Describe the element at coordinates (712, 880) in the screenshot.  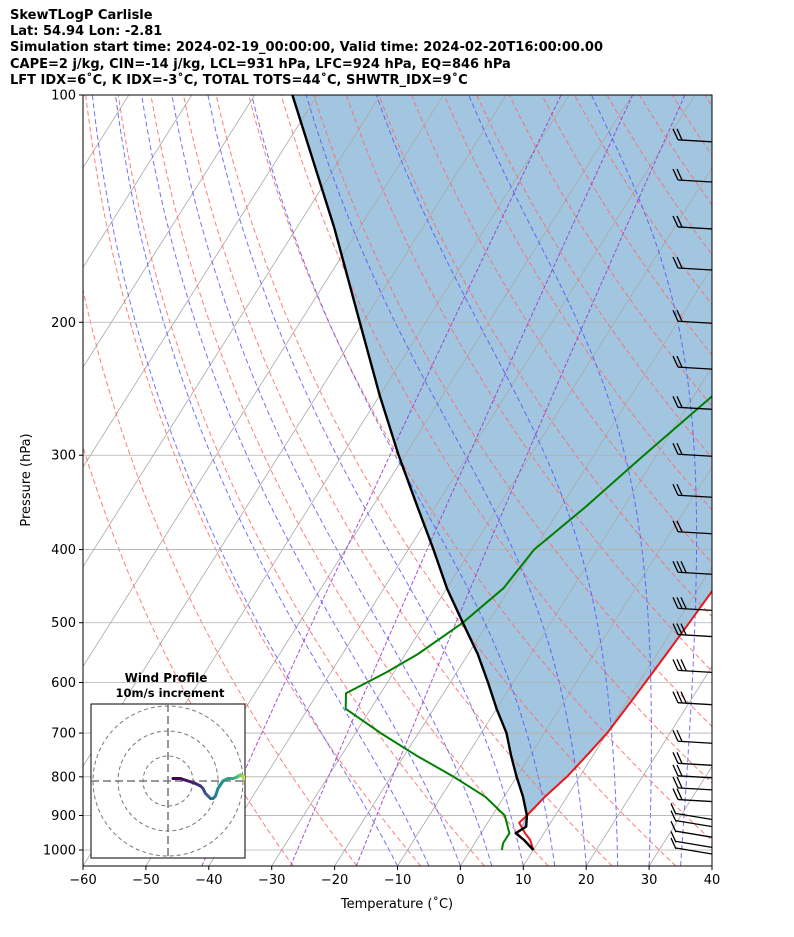
I see `x-tick-label: 40` at that location.